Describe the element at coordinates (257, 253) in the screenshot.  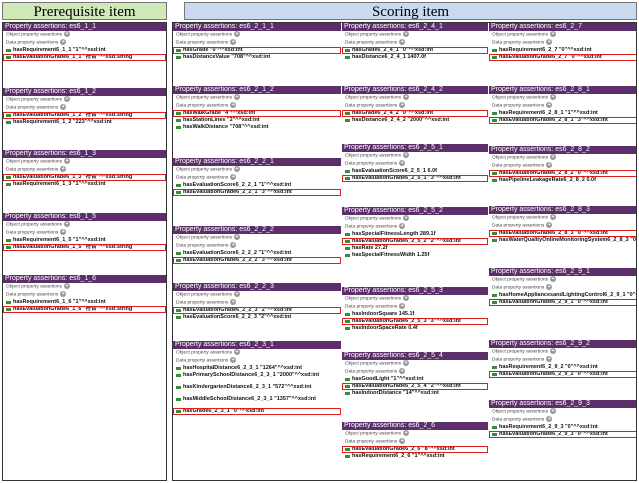
I see `data-property-row: hasEvaluationScore6_2_2_2 "1"^^xsd:int` at that location.